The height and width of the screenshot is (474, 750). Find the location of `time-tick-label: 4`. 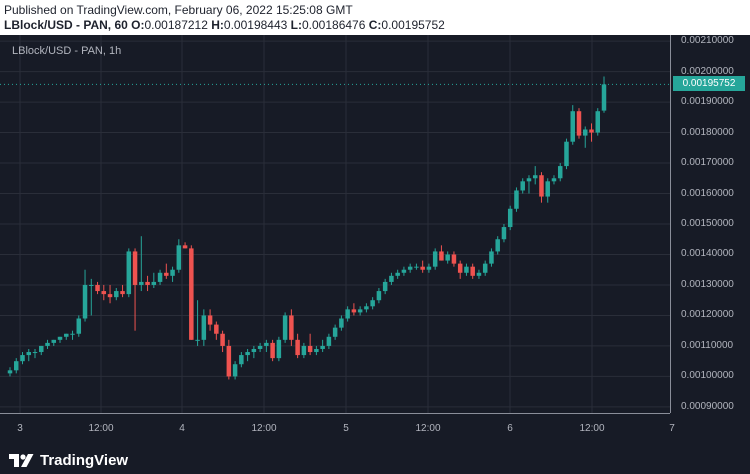

time-tick-label: 4 is located at coordinates (182, 428).